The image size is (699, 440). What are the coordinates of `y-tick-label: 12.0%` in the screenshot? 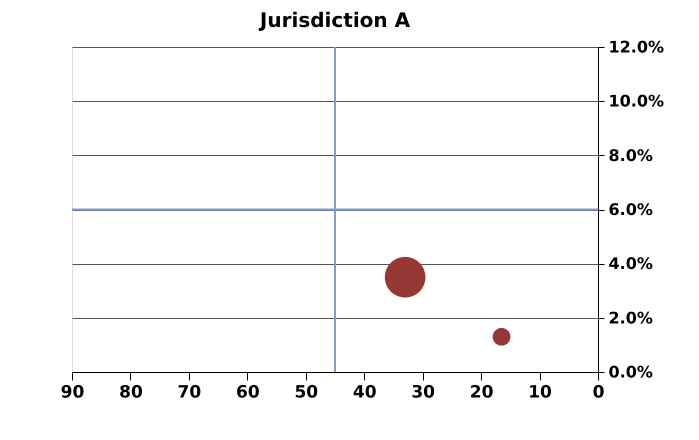 It's located at (636, 47).